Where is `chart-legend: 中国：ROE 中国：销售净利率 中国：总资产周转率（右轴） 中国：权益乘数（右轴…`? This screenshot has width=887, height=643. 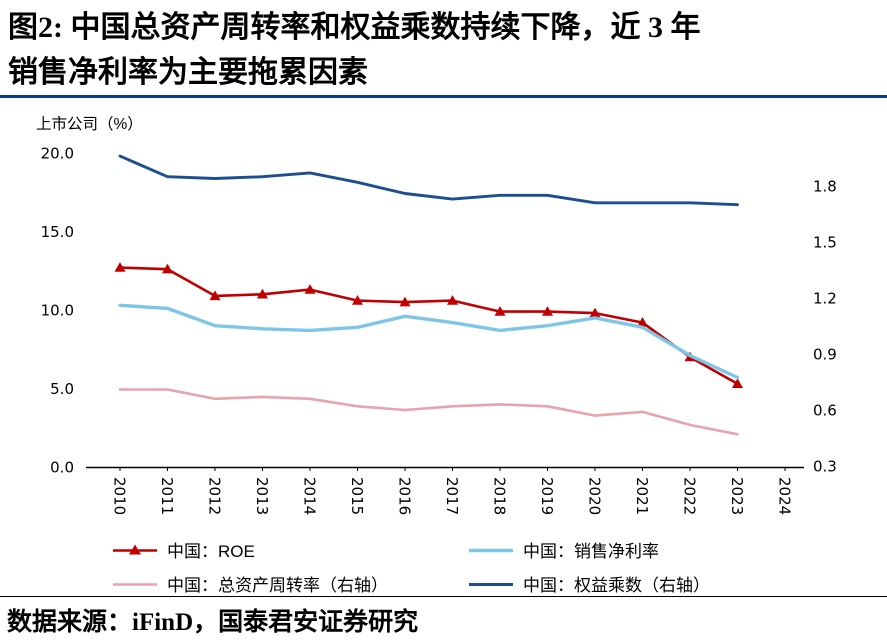
chart-legend: 中国：ROE 中国：销售净利率 中国：总资产周转率（右轴） 中国：权益乘数（右轴… is located at coordinates (411, 566).